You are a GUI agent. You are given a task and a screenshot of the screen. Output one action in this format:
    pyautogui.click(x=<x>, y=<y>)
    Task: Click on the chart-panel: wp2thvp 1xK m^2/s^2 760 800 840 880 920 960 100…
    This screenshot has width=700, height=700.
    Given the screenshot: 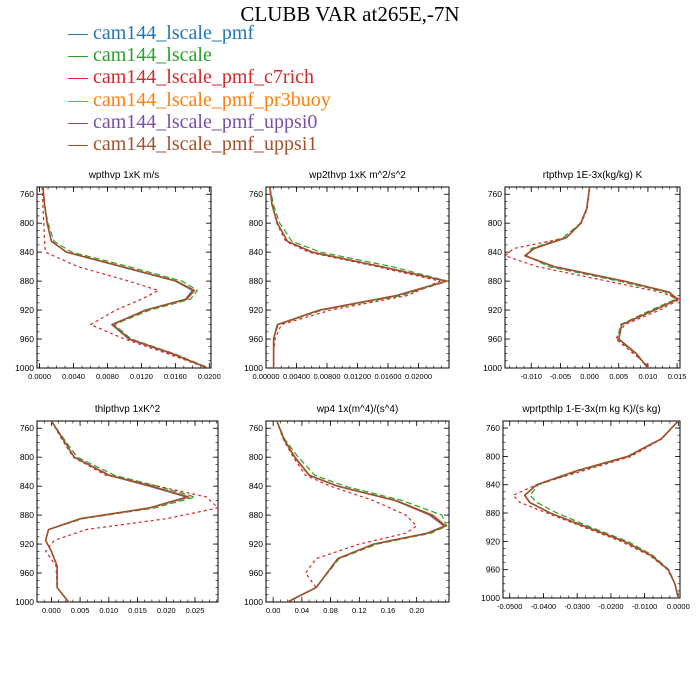 What is the action you would take?
    pyautogui.click(x=347, y=275)
    